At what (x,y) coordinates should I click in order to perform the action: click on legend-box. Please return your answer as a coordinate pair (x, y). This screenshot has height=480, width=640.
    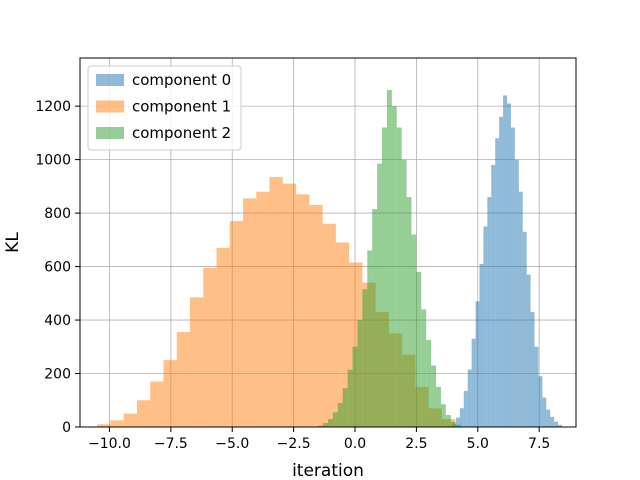
    Looking at the image, I should click on (164, 108).